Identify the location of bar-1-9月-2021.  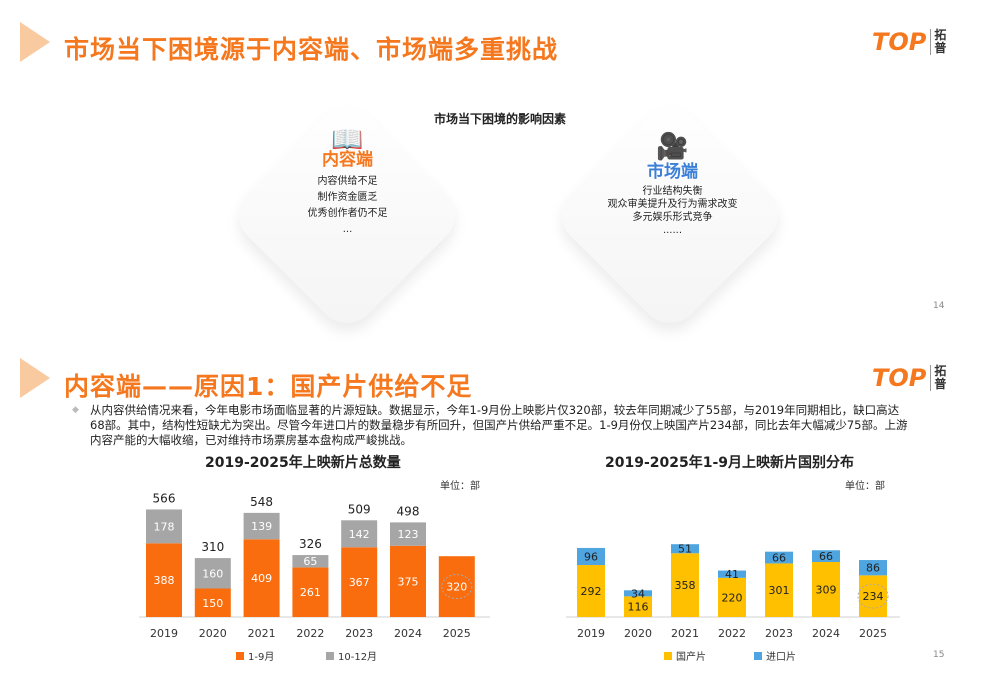
(261, 578).